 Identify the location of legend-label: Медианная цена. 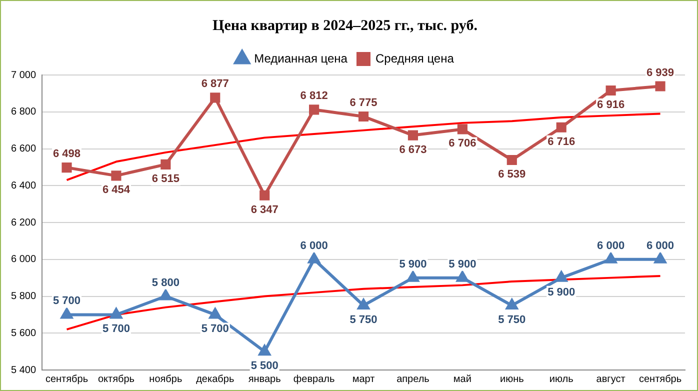
(301, 58).